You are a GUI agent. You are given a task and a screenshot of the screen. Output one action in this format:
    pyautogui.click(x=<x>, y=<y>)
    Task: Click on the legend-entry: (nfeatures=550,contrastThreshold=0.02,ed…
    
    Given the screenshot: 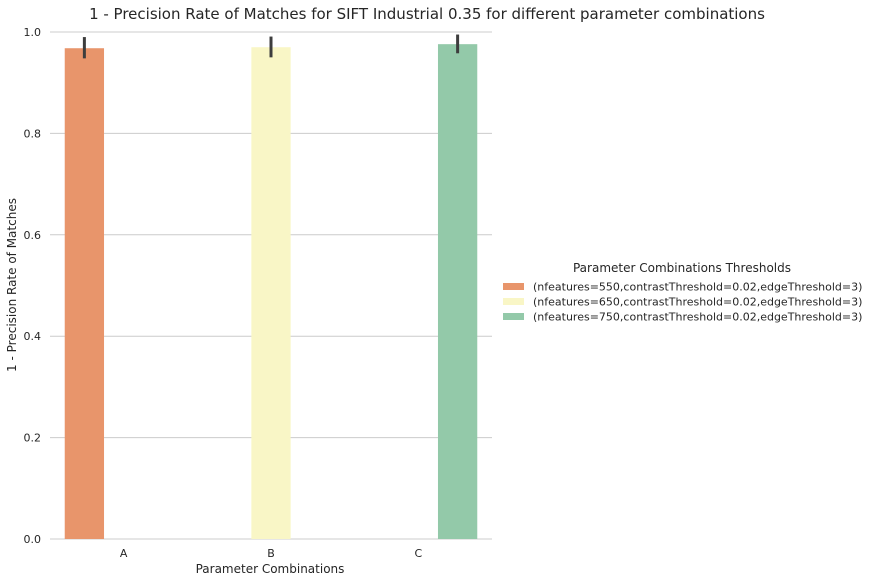 What is the action you would take?
    pyautogui.click(x=697, y=287)
    